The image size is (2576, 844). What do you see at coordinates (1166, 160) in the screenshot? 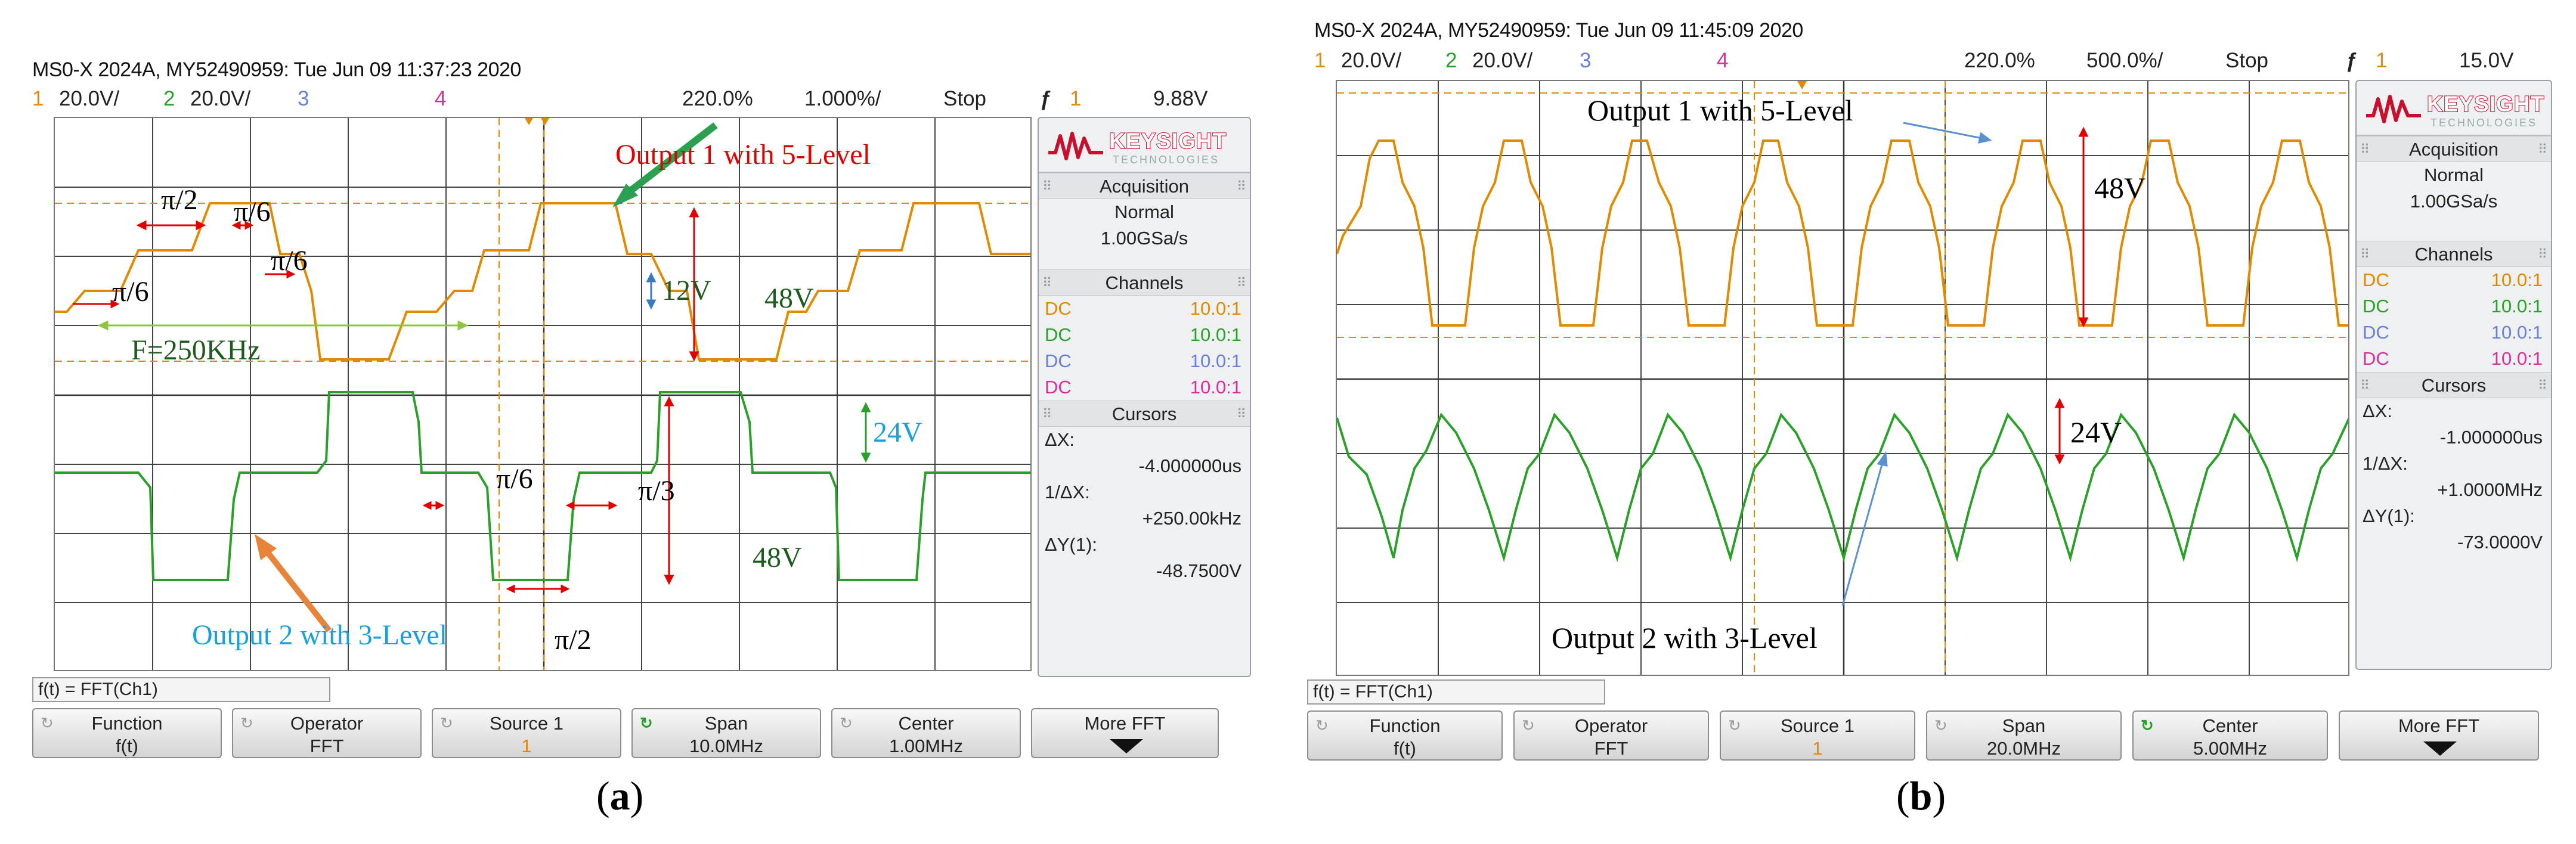
I see `brand-sub: TECHNOLOGIES` at bounding box center [1166, 160].